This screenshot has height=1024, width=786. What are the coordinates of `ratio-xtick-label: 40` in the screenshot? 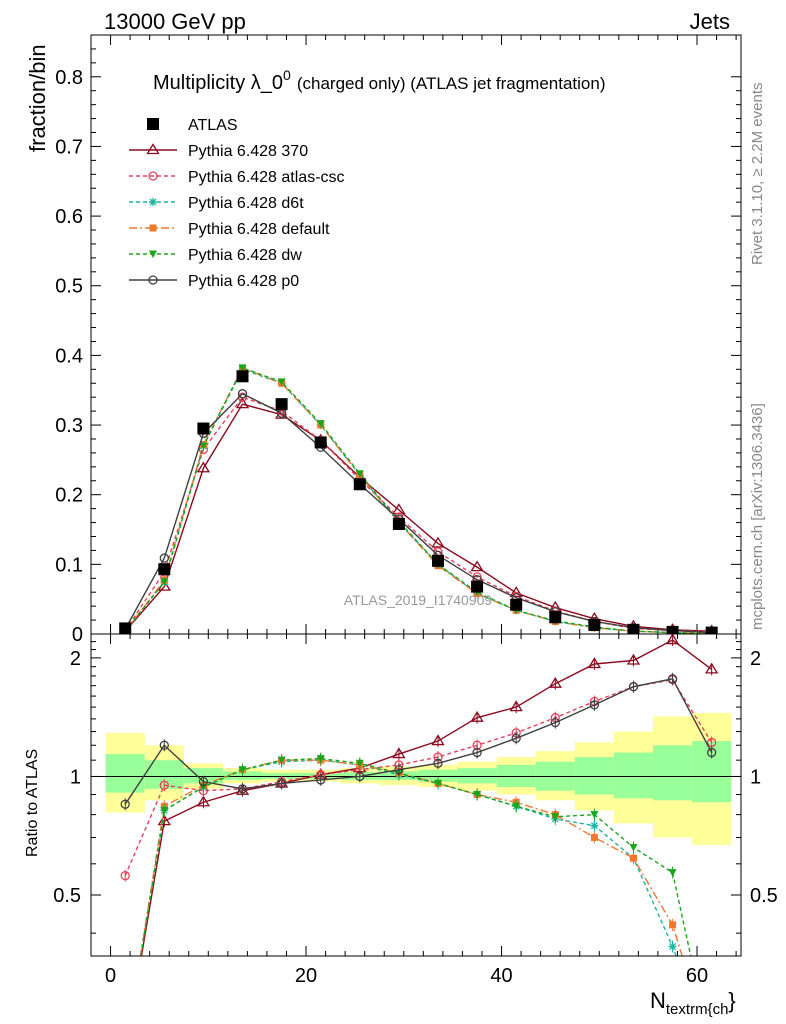 It's located at (501, 976).